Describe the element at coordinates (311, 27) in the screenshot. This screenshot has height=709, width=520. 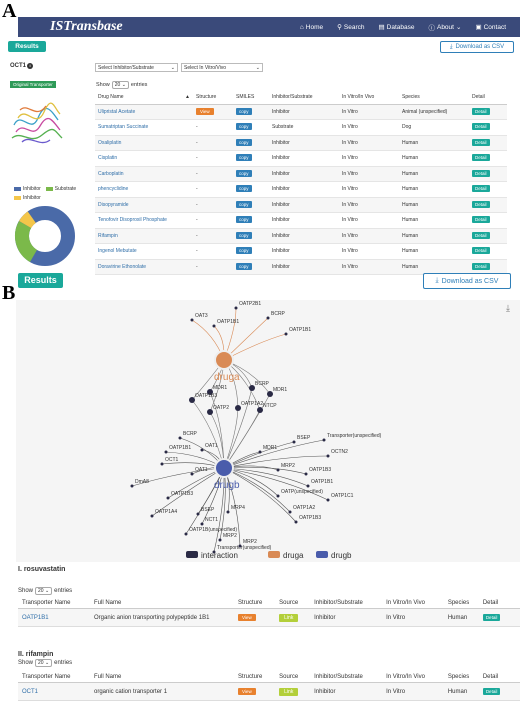
I see `nav-home: ⌂ Home` at that location.